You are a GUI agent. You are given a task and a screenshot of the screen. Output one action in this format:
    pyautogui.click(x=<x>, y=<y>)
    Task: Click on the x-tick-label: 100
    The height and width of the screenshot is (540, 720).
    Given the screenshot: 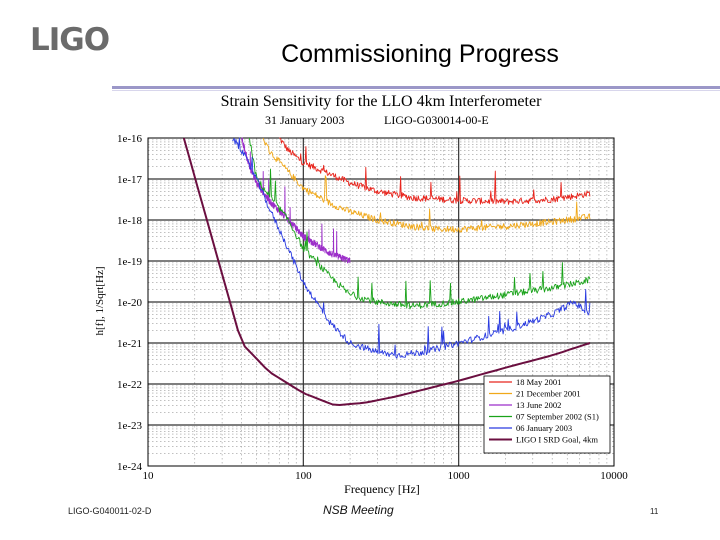 What is the action you would take?
    pyautogui.click(x=303, y=476)
    